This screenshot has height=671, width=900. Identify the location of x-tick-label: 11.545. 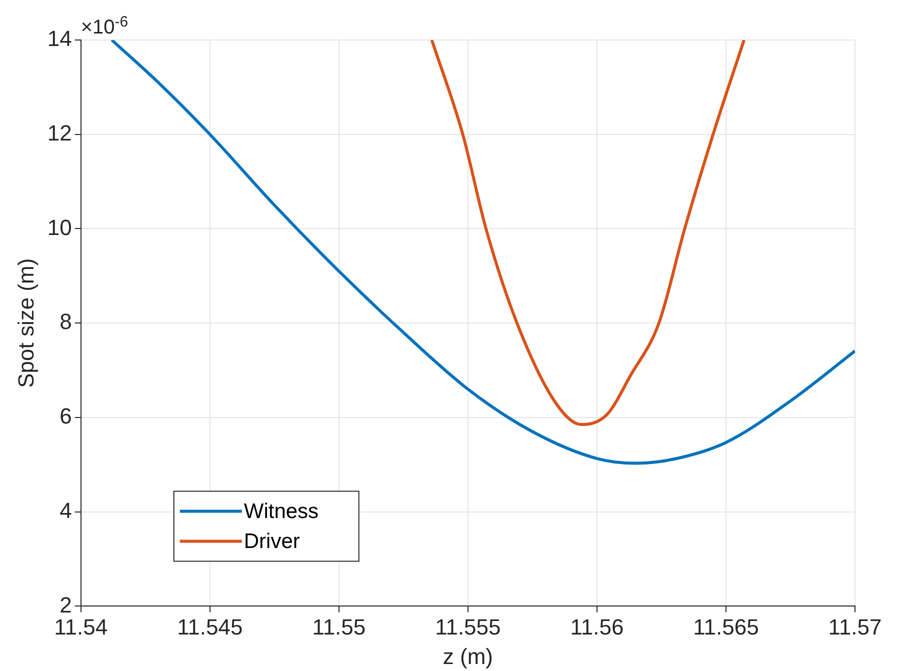
(210, 627).